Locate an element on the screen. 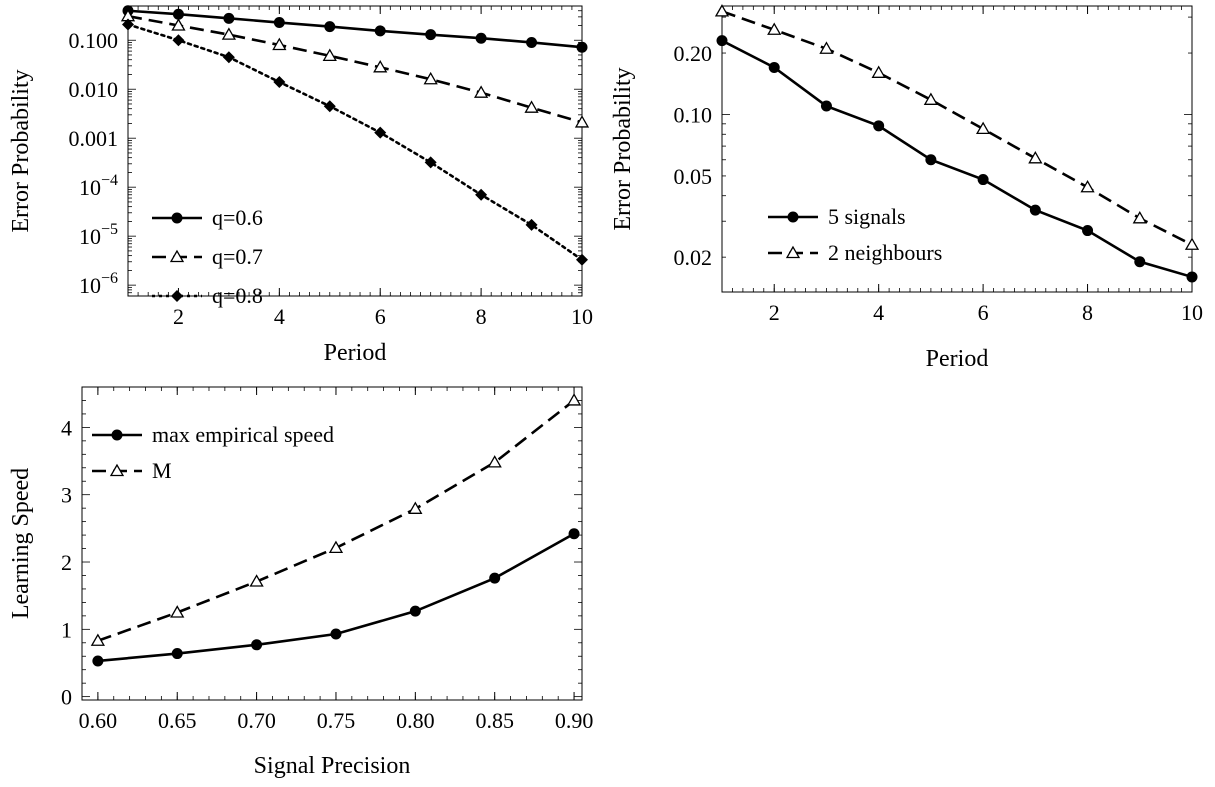 The height and width of the screenshot is (787, 1215). legend-label: max empirical speed is located at coordinates (243, 434).